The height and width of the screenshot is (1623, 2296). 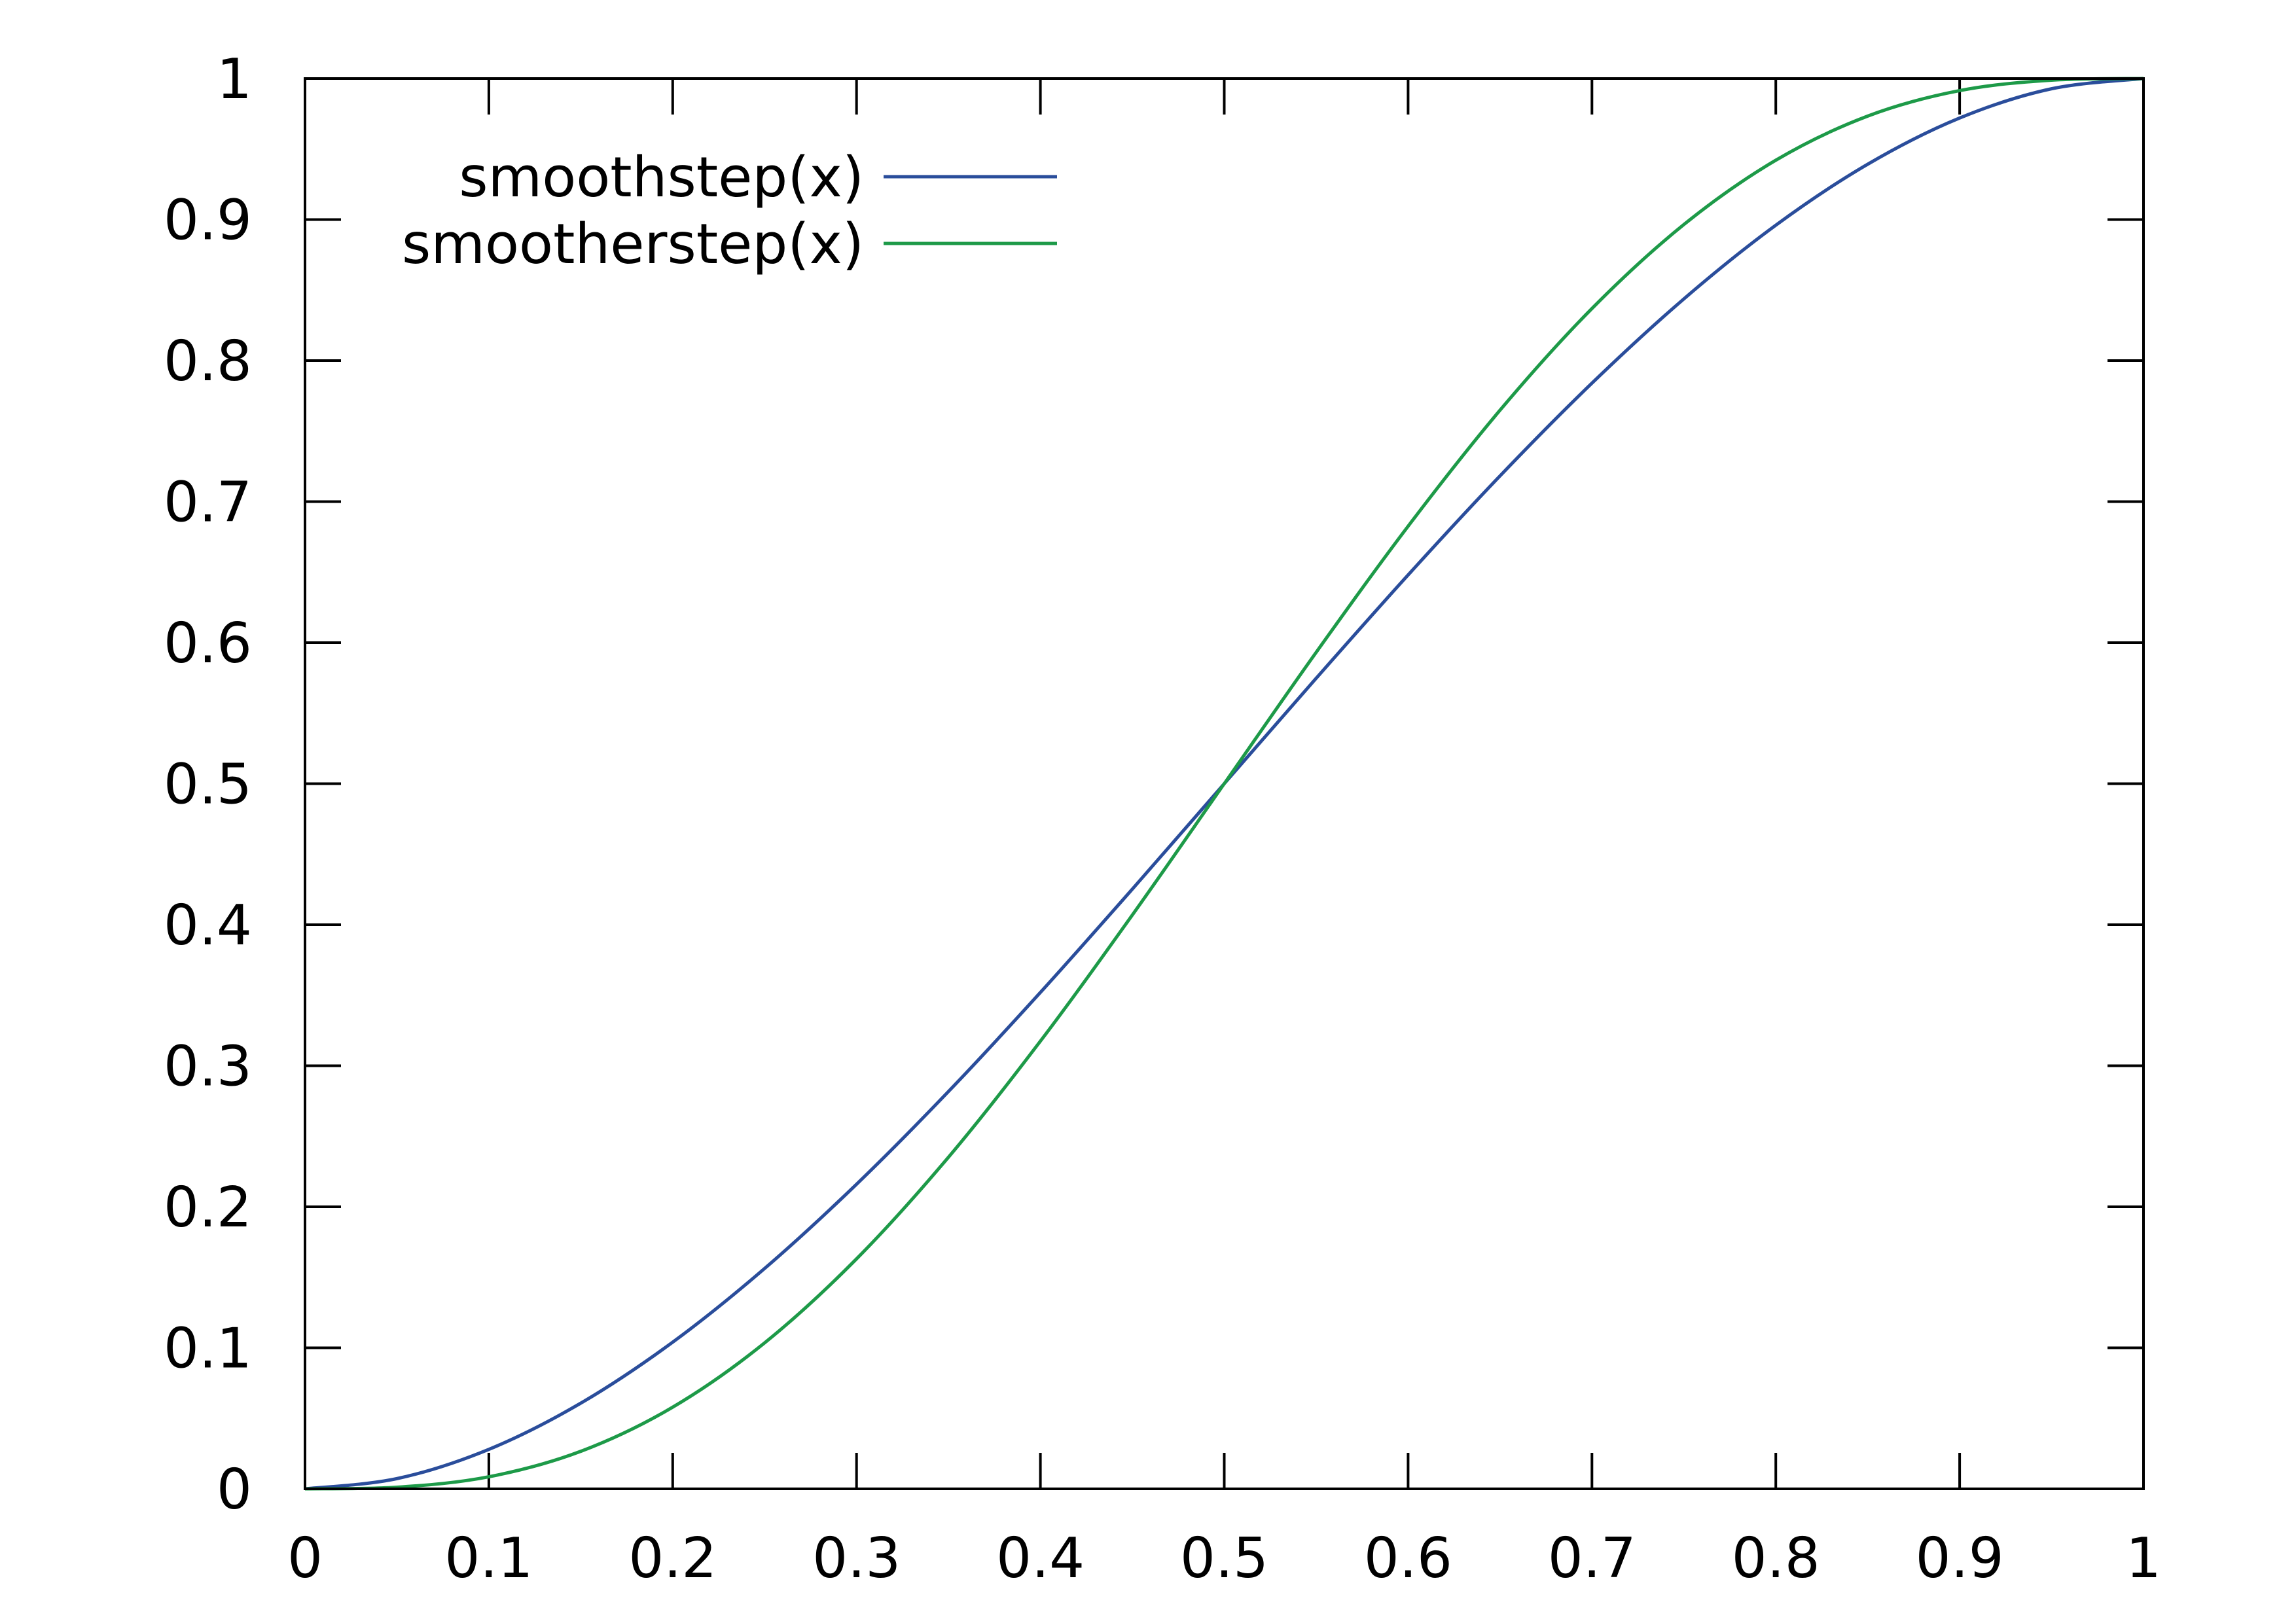 I want to click on y-tick-label: 0.6, so click(x=208, y=643).